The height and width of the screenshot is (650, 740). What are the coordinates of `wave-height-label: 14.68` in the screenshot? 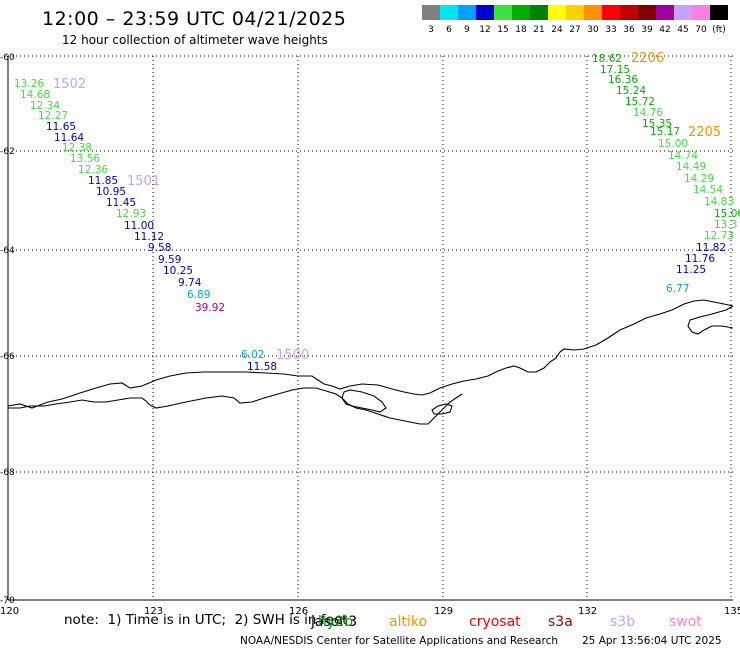 It's located at (35, 95).